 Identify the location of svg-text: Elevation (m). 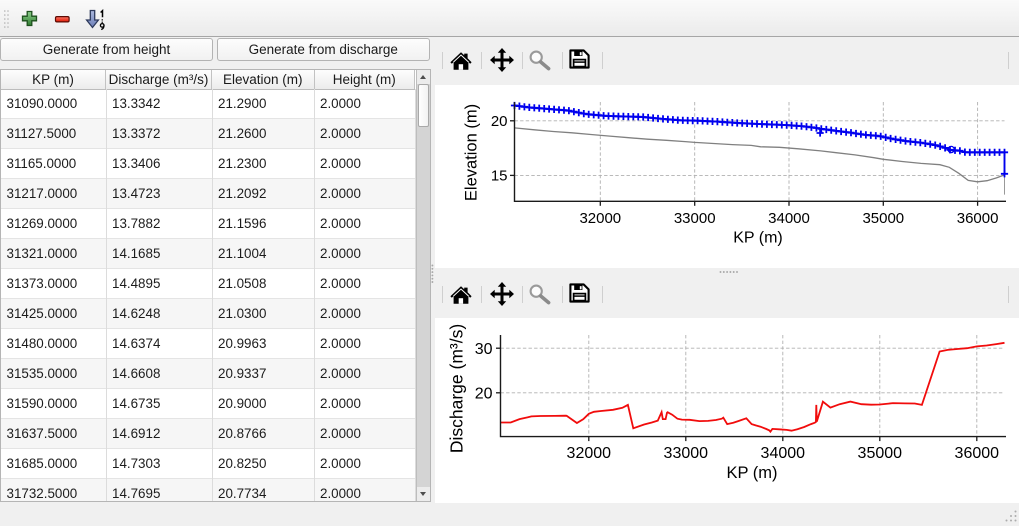
(472, 152).